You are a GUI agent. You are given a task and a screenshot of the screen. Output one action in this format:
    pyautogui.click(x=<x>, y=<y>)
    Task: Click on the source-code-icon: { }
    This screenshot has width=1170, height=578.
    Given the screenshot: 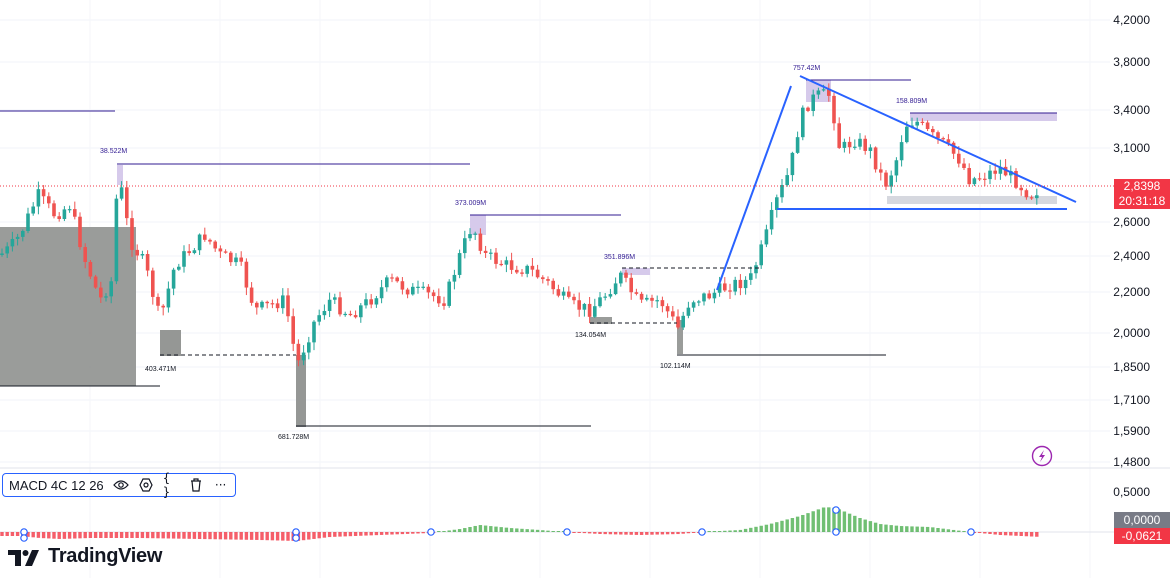 What is the action you would take?
    pyautogui.click(x=166, y=485)
    